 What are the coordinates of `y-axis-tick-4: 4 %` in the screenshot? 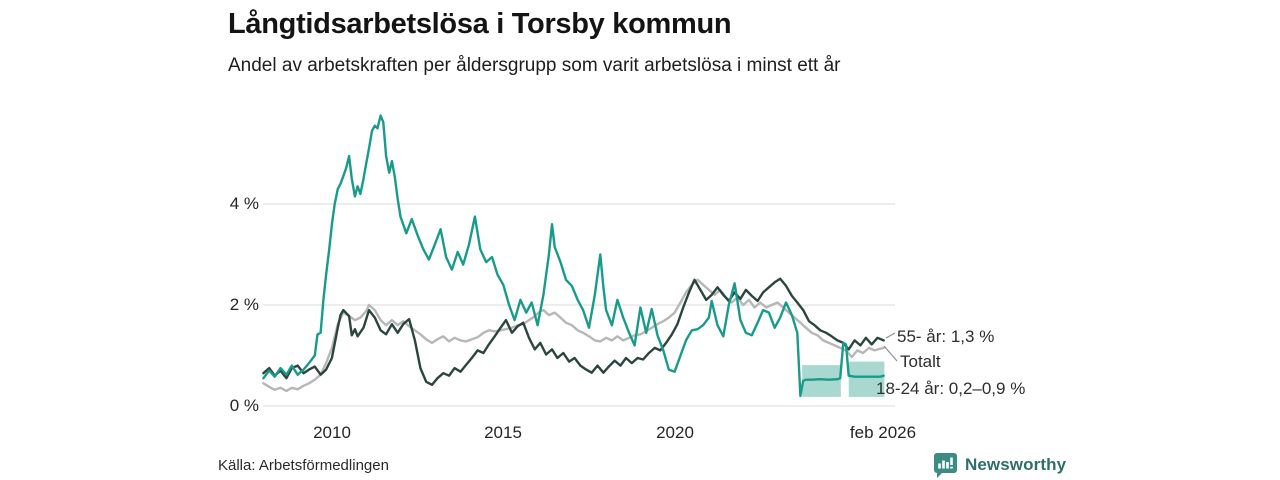 It's located at (244, 203).